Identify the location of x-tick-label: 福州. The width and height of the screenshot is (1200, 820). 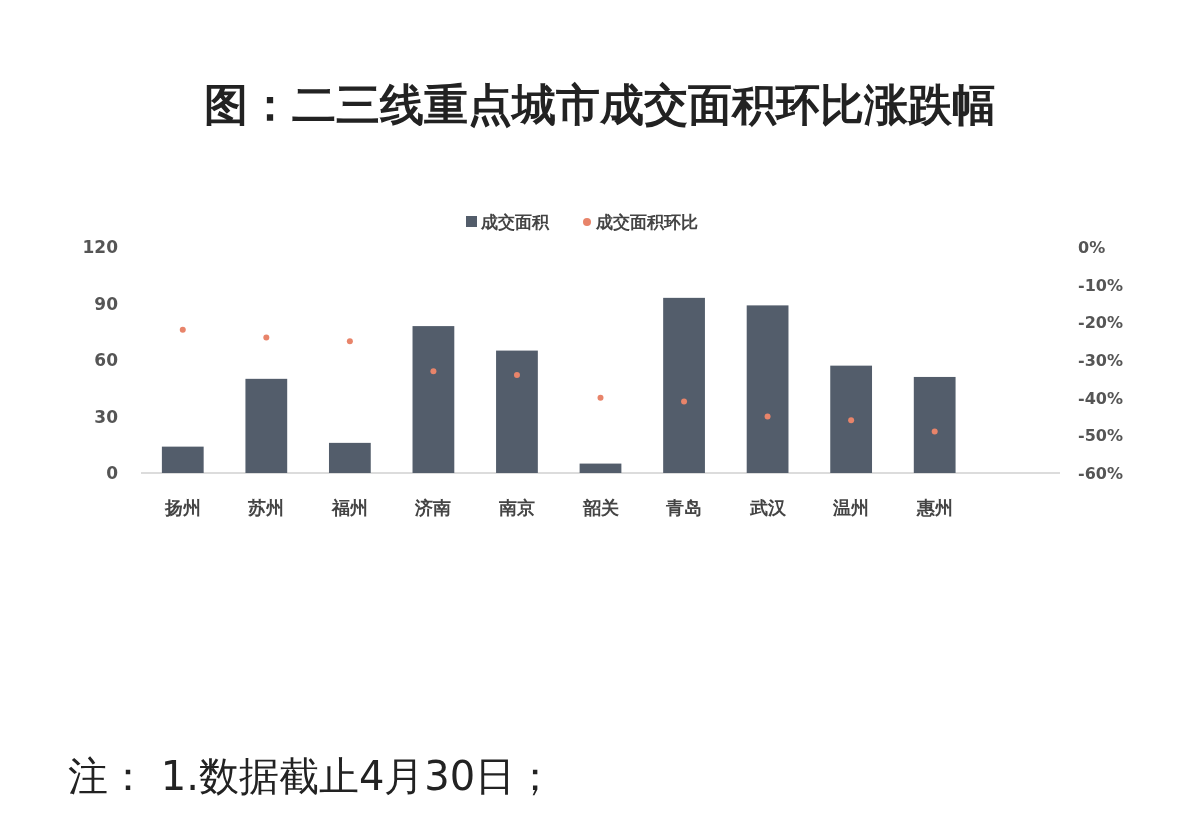
(349, 507).